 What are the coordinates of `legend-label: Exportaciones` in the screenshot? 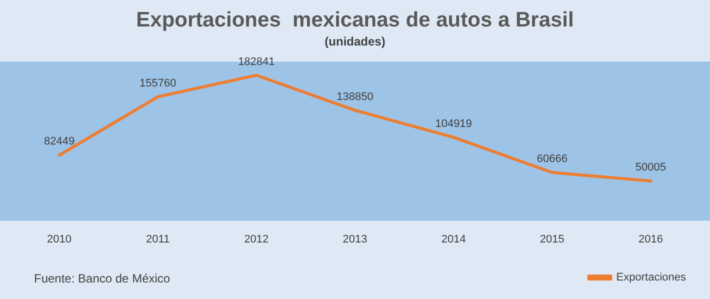 It's located at (651, 278).